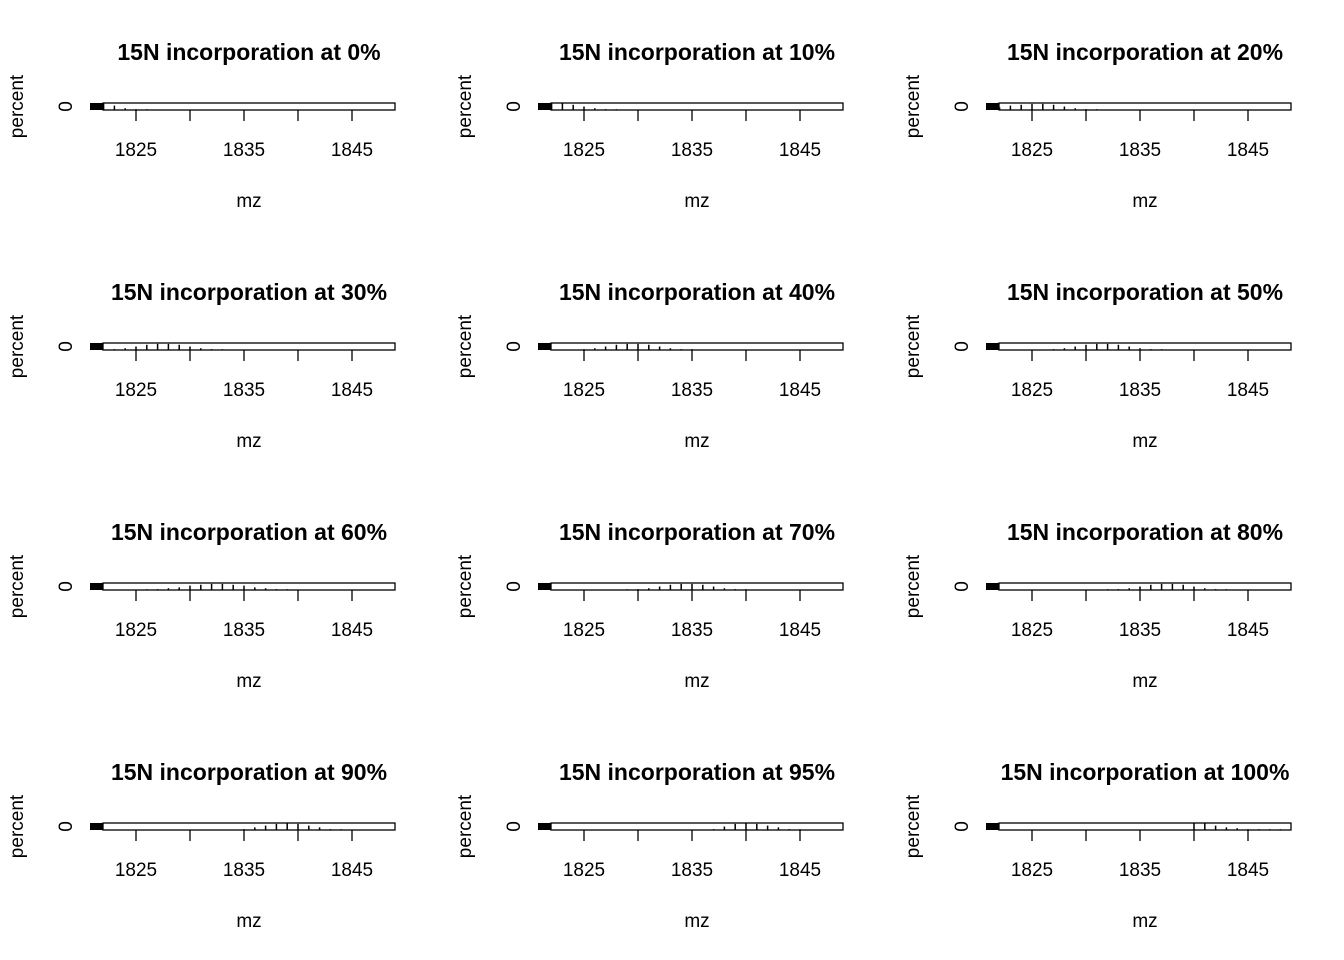 This screenshot has width=1344, height=960. Describe the element at coordinates (248, 52) in the screenshot. I see `panel-title: 15N incorporation at 0%` at that location.